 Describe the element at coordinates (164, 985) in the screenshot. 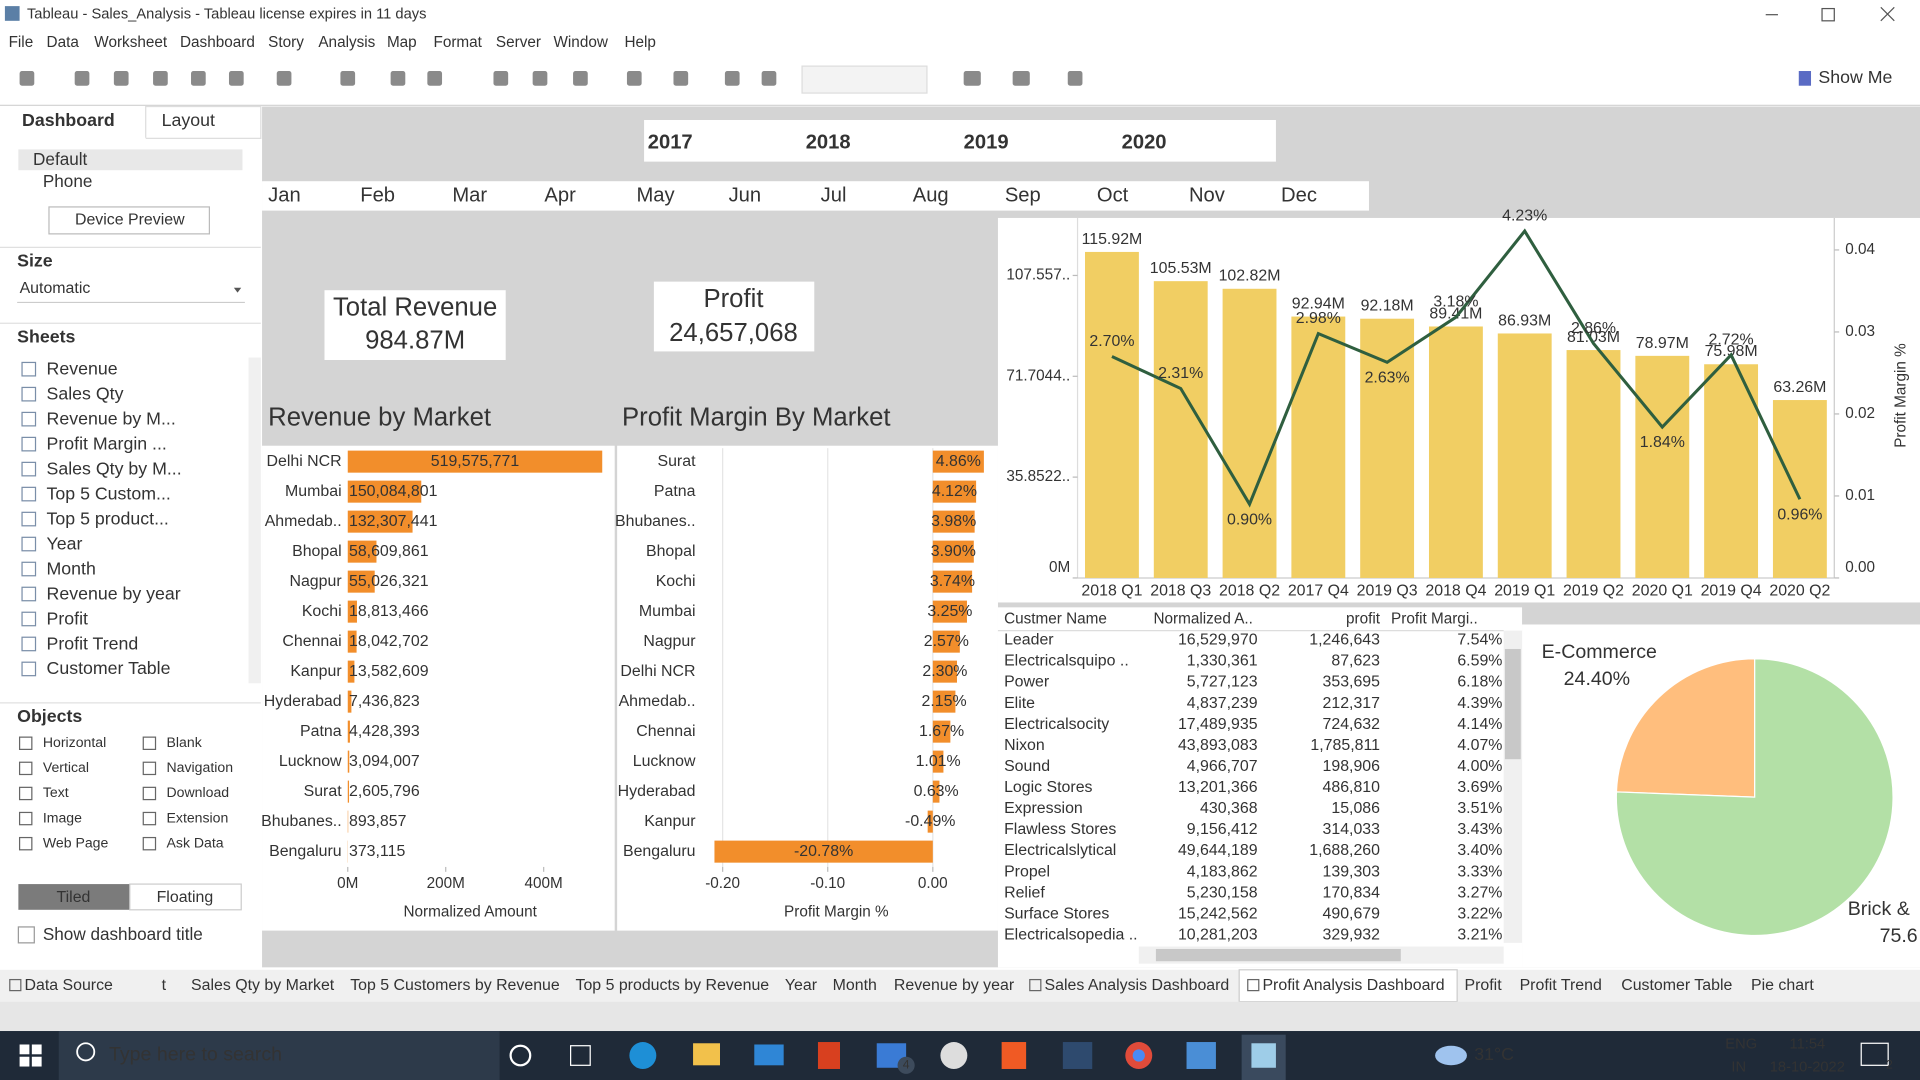

I see `sheet-tab: t` at that location.